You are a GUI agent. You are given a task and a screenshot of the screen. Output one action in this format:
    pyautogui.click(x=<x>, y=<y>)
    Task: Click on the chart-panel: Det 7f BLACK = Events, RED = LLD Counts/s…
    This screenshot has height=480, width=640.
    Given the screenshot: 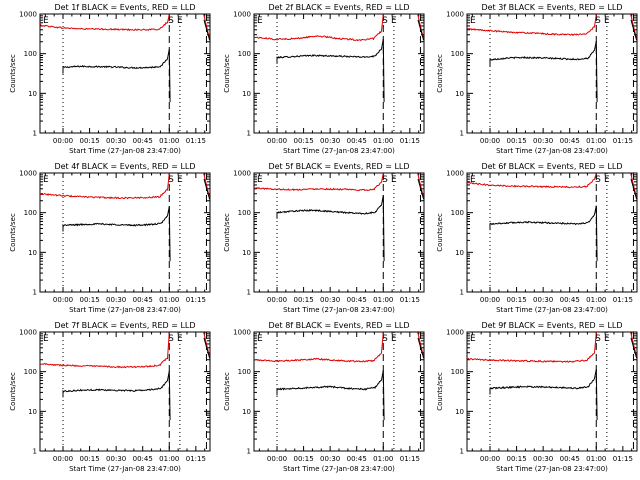 What is the action you would take?
    pyautogui.click(x=110, y=397)
    